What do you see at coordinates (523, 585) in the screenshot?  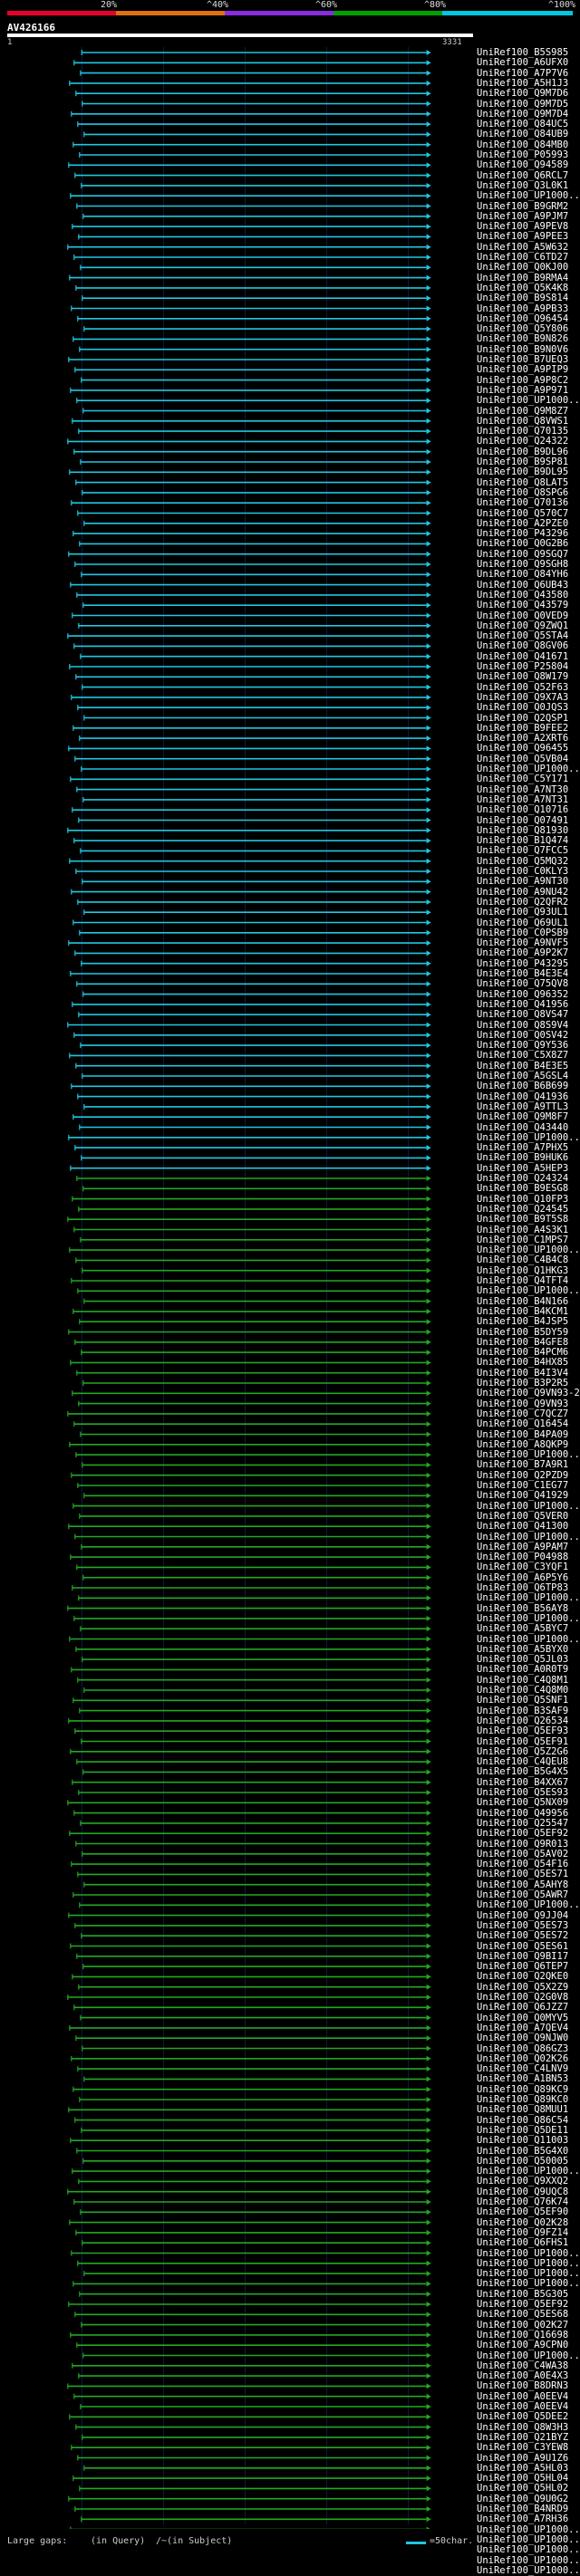 I see `hit-label: UniRef100_Q6UB43` at bounding box center [523, 585].